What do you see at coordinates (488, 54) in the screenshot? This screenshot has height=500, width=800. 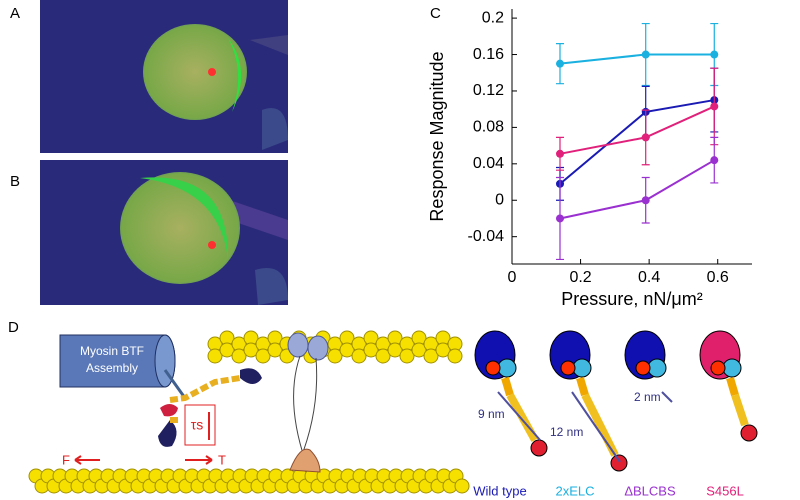 I see `y-tick-label: 0.16` at bounding box center [488, 54].